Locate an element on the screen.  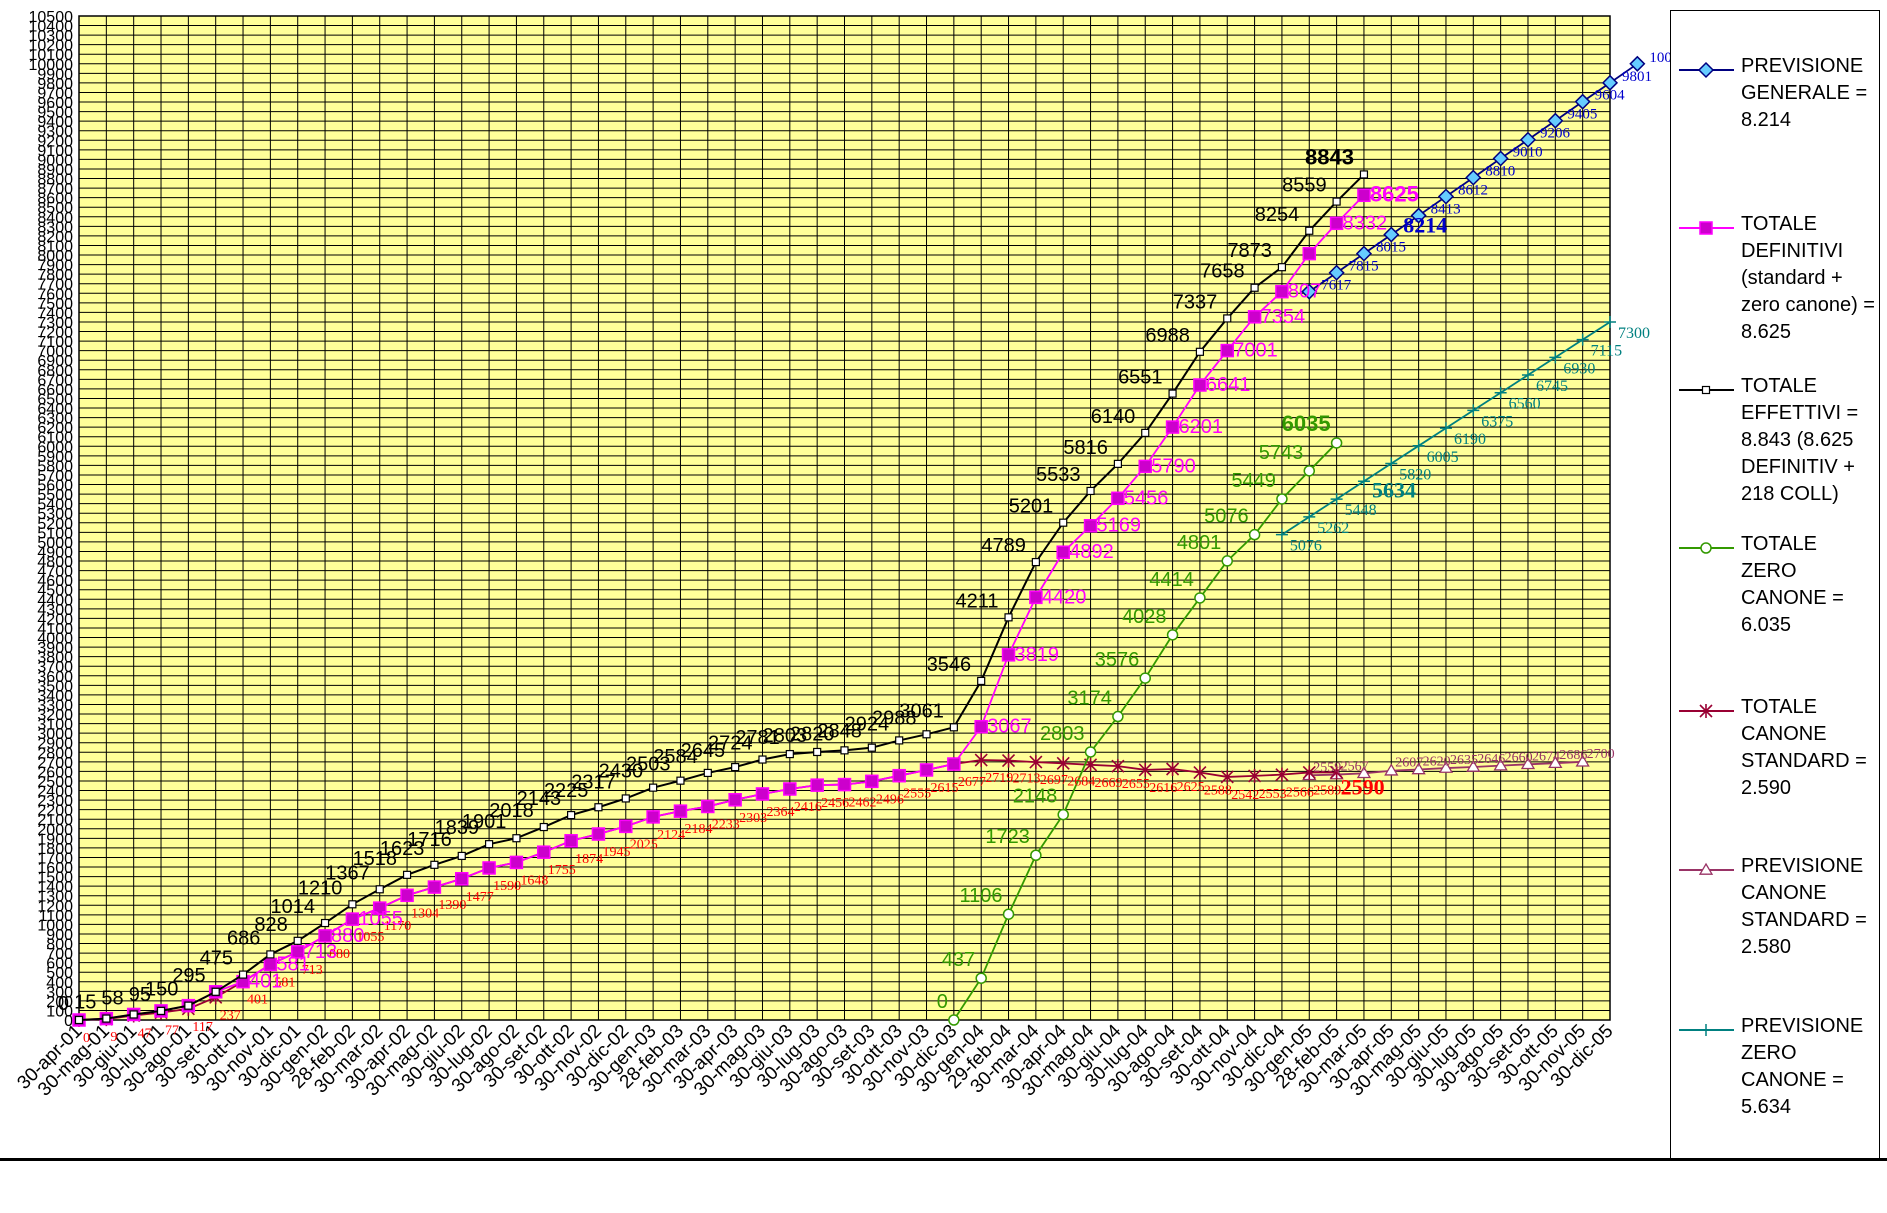
y-tick-label: 10200 is located at coordinates (51, 46).